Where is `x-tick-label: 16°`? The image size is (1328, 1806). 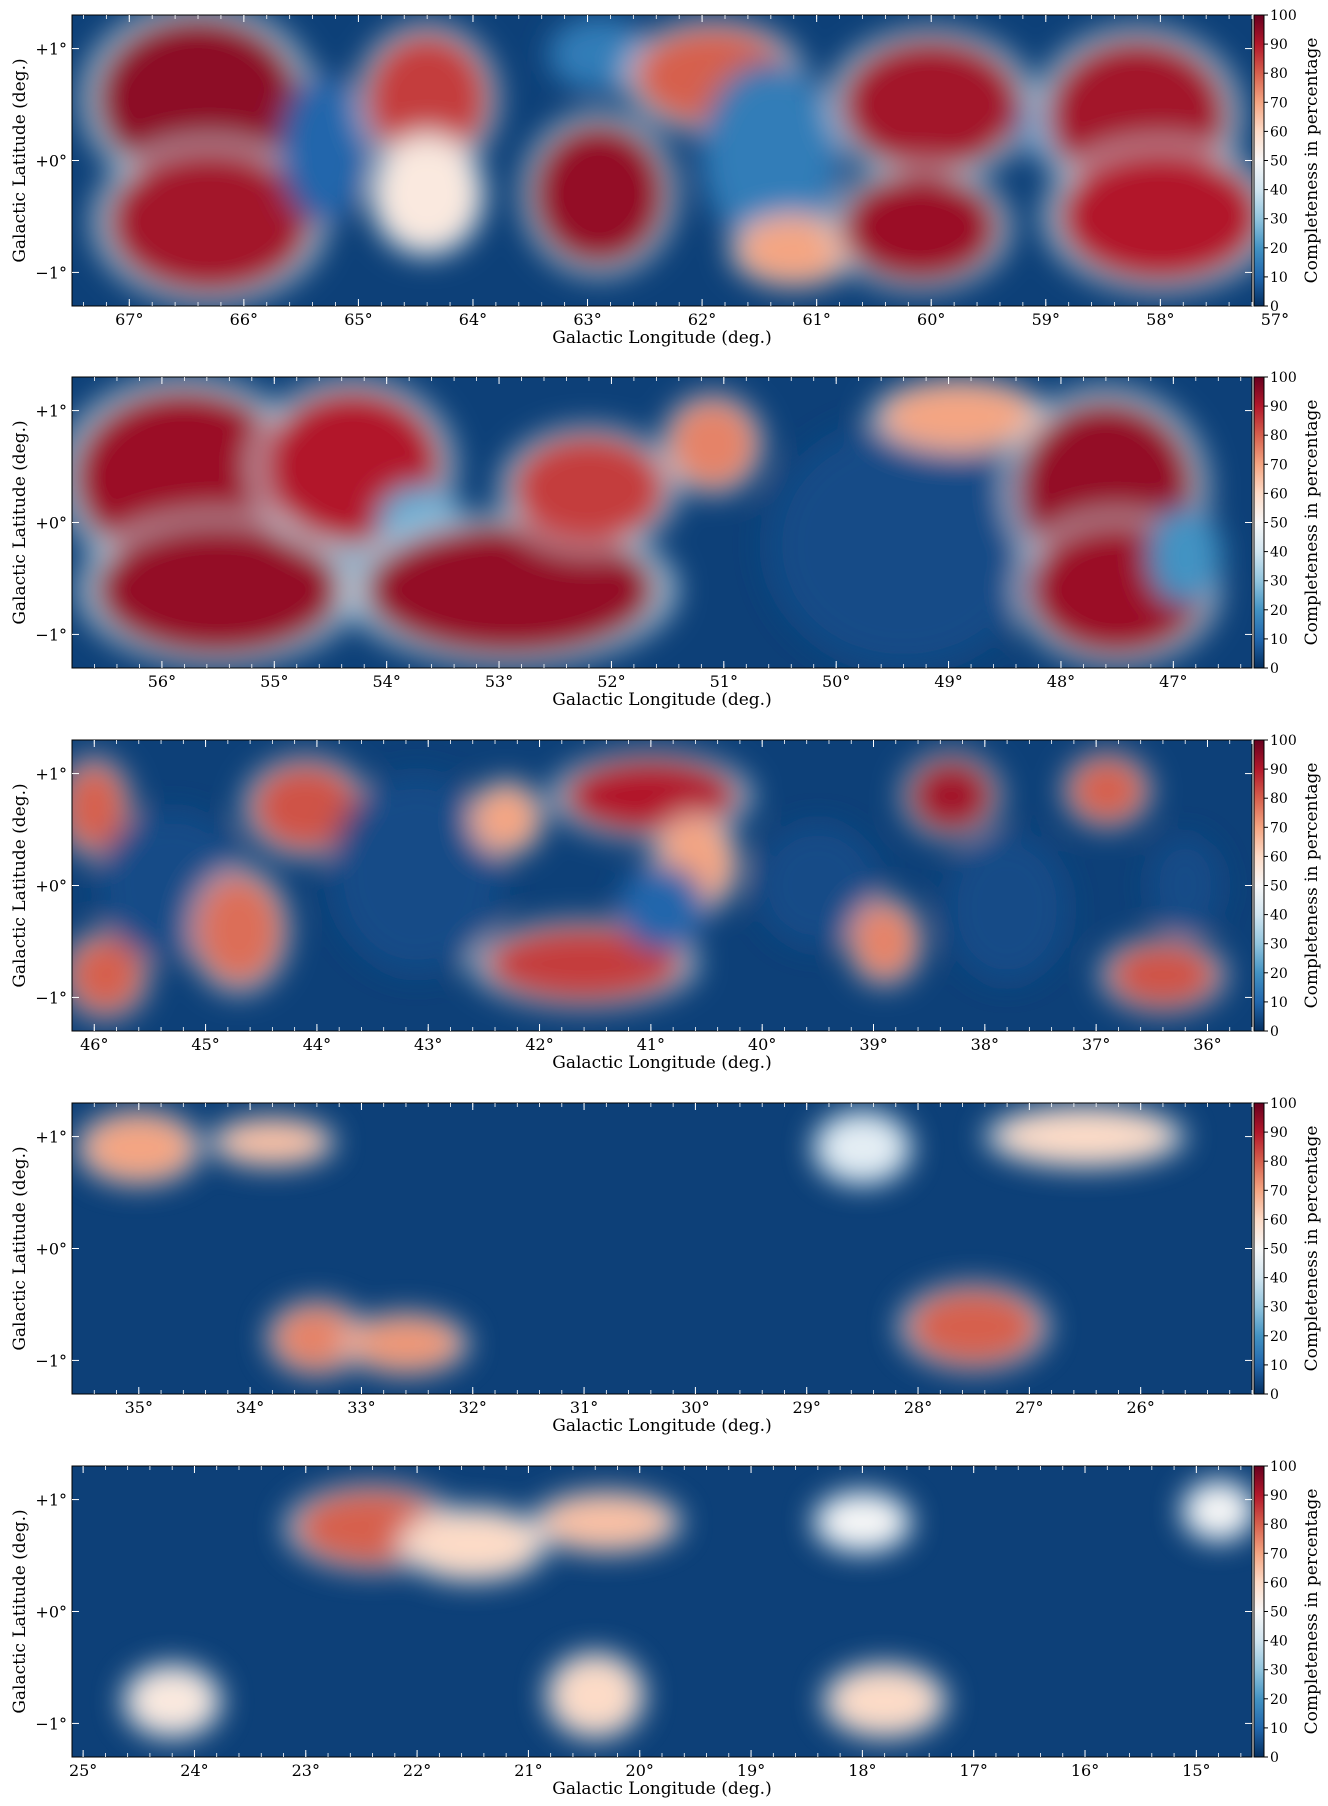 x-tick-label: 16° is located at coordinates (1085, 1770).